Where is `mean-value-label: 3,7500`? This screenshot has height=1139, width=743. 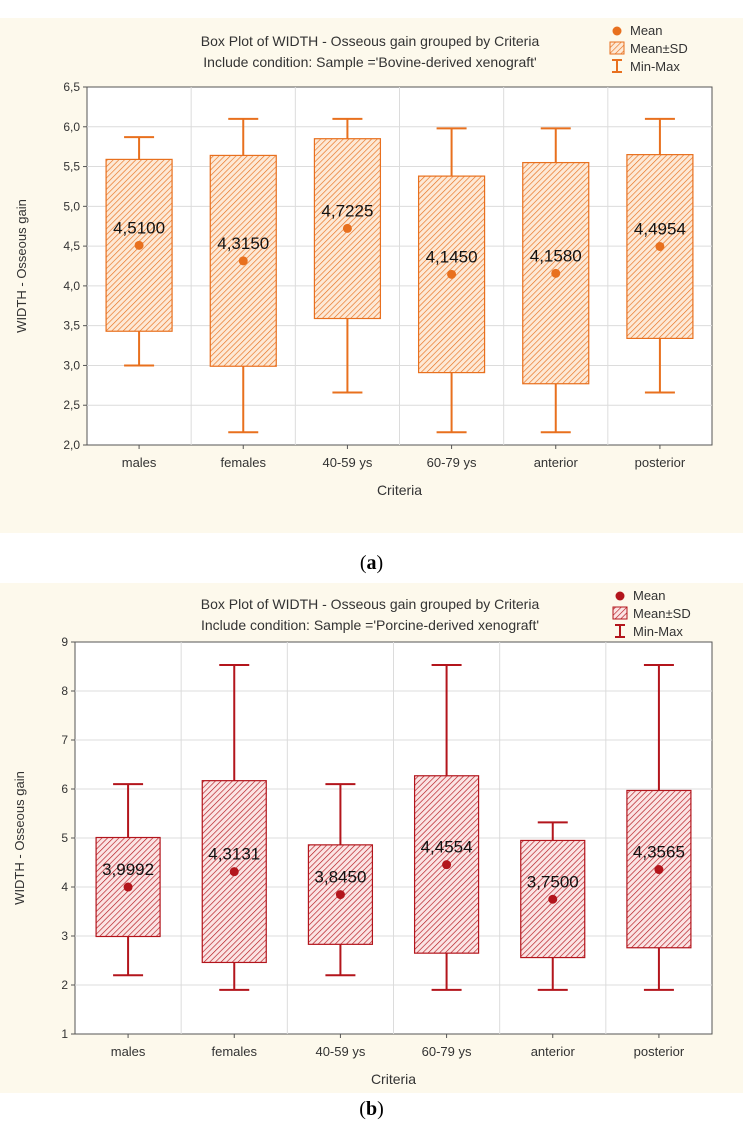
mean-value-label: 3,7500 is located at coordinates (553, 881).